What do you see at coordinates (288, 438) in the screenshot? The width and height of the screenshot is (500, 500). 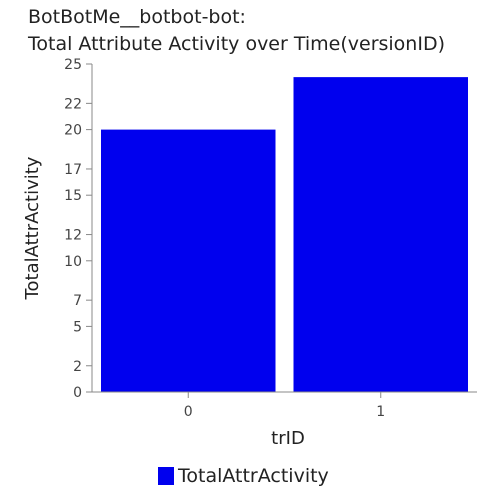 I see `x-axis-label: trID` at bounding box center [288, 438].